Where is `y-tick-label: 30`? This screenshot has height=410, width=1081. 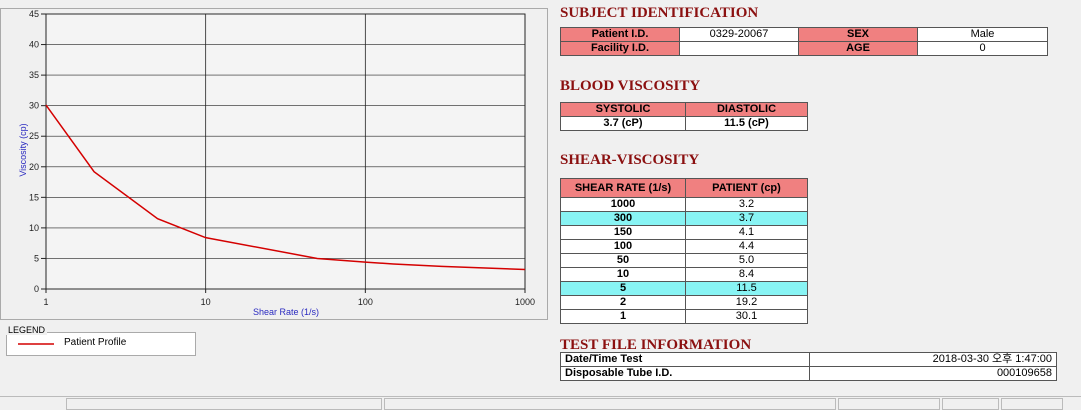
y-tick-label: 30 is located at coordinates (34, 106).